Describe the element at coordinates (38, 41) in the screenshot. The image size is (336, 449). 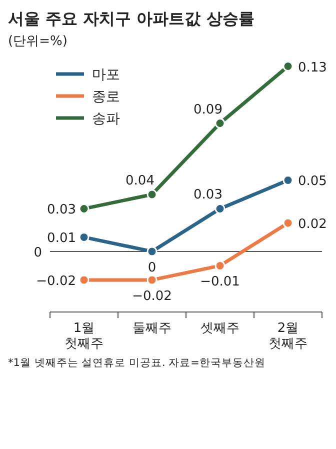
I see `chart-subtitle: (단위=%)` at that location.